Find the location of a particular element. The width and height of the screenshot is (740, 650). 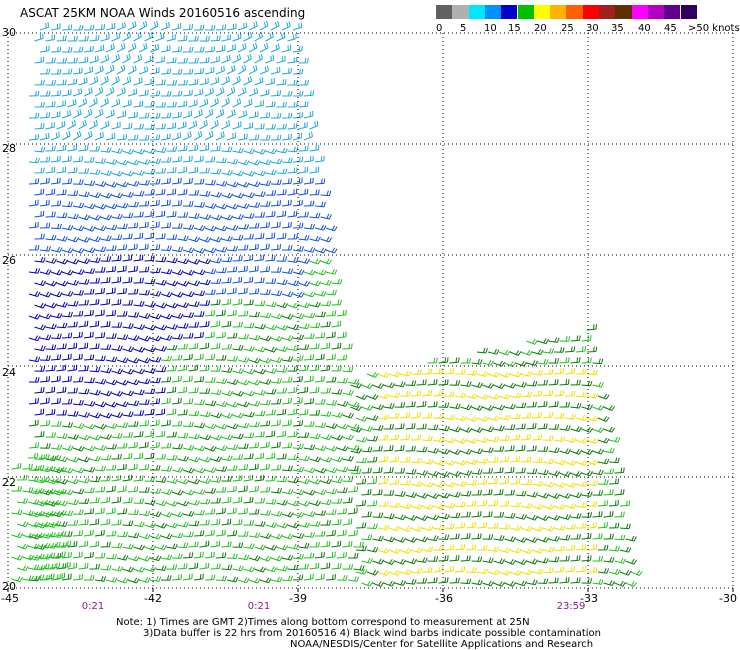

time-label-2: 0:21 is located at coordinates (259, 606).